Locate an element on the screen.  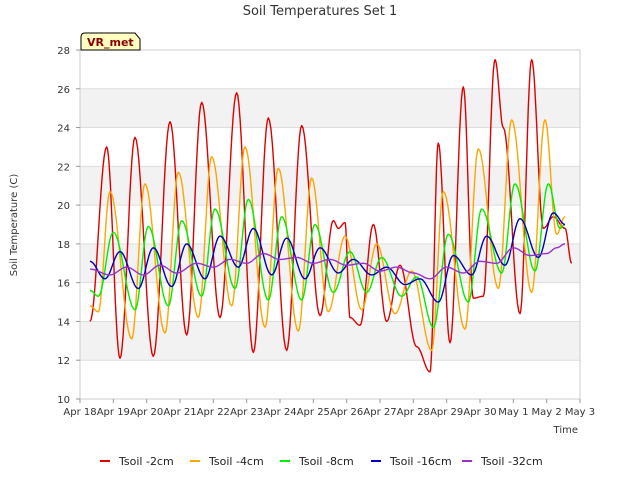
x-axis-label: Time is located at coordinates (565, 430).